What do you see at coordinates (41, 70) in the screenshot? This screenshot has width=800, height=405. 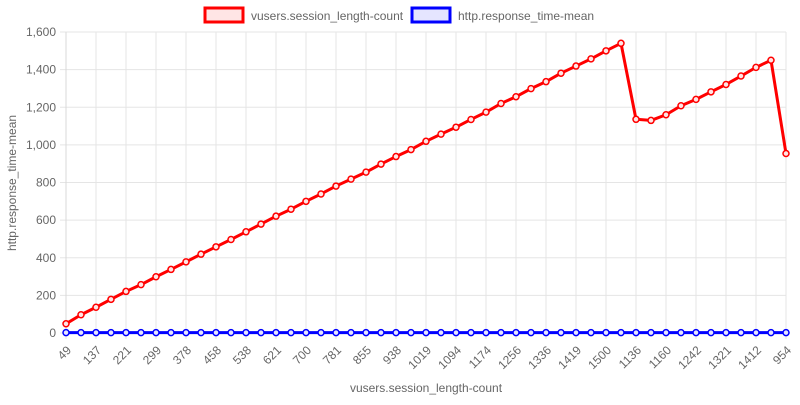 I see `y-tick-label: 1,400` at bounding box center [41, 70].